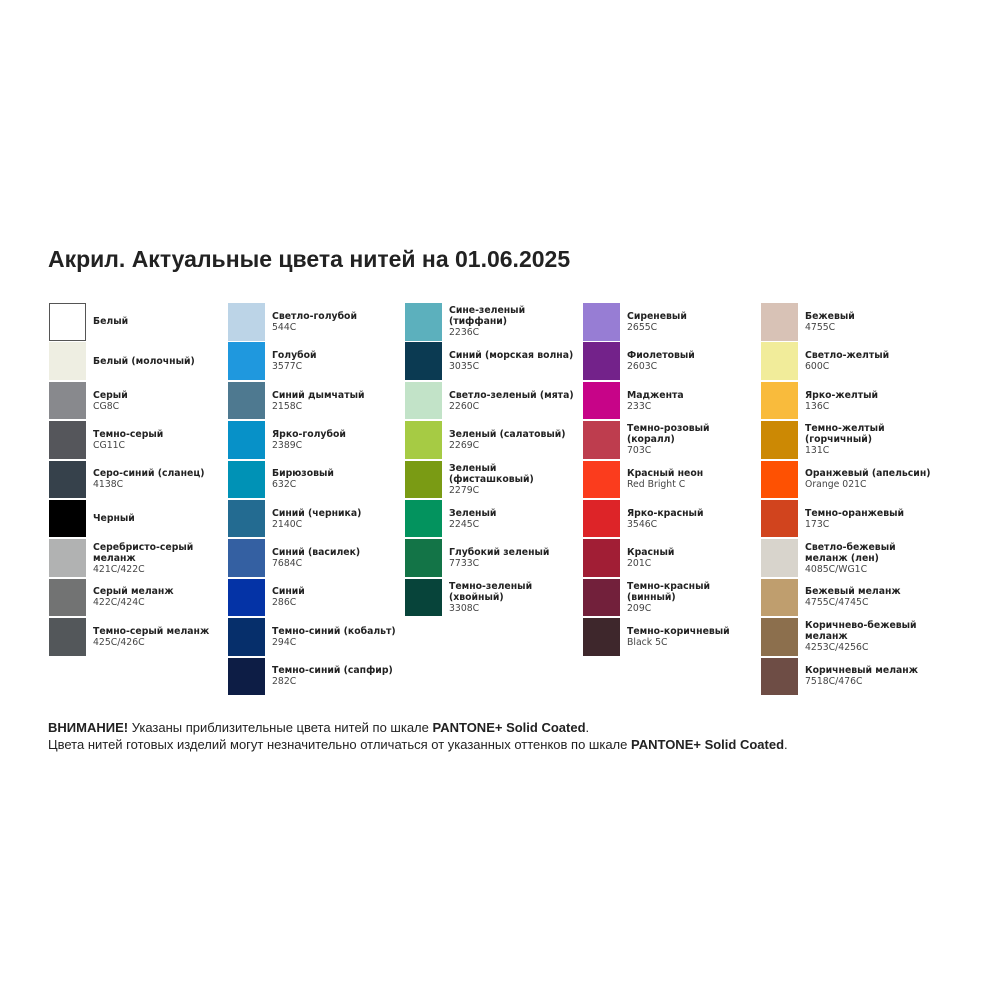  What do you see at coordinates (158, 401) in the screenshot?
I see `color-label: Серый CG8C` at bounding box center [158, 401].